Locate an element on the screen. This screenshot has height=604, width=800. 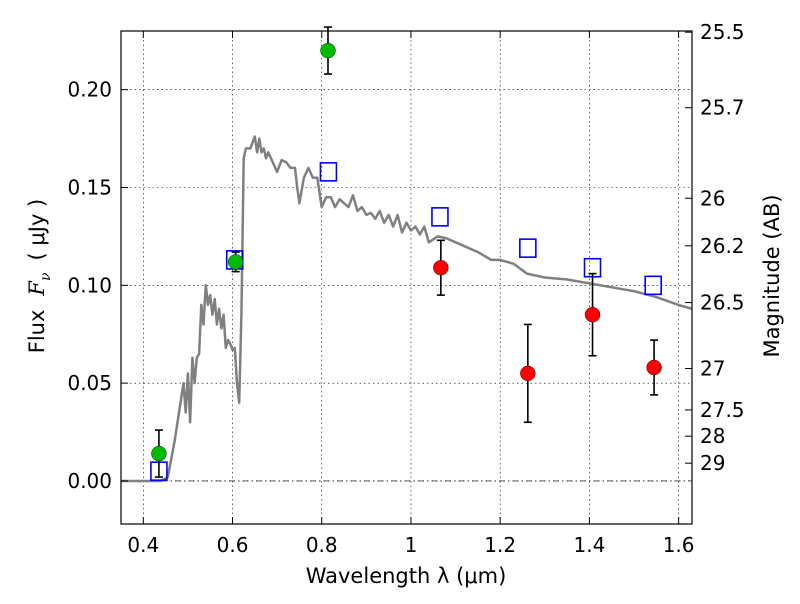
x-tick-label: 1 is located at coordinates (411, 545).